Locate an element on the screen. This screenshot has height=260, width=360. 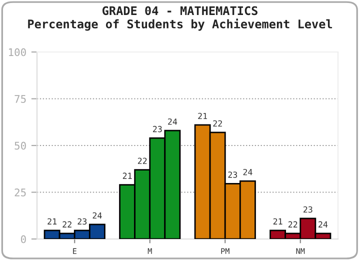
series-label: 22 is located at coordinates (67, 224).